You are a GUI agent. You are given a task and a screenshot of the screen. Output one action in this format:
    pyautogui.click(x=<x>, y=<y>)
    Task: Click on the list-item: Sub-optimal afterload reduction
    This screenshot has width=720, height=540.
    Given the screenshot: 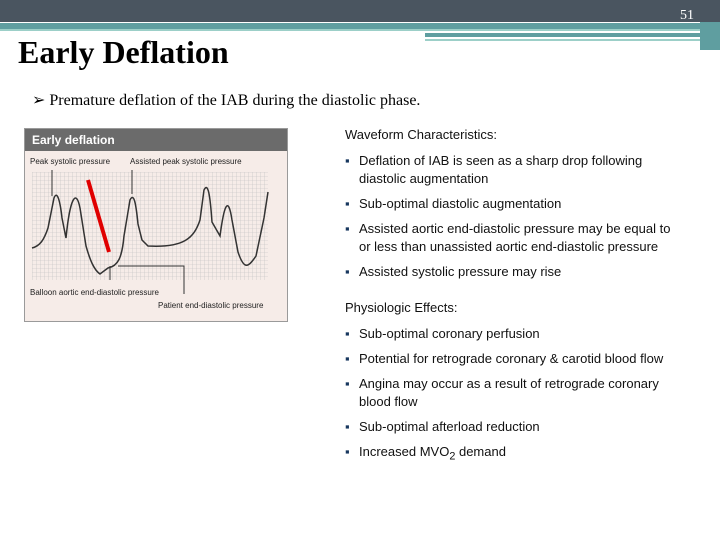 What is the action you would take?
    pyautogui.click(x=510, y=427)
    